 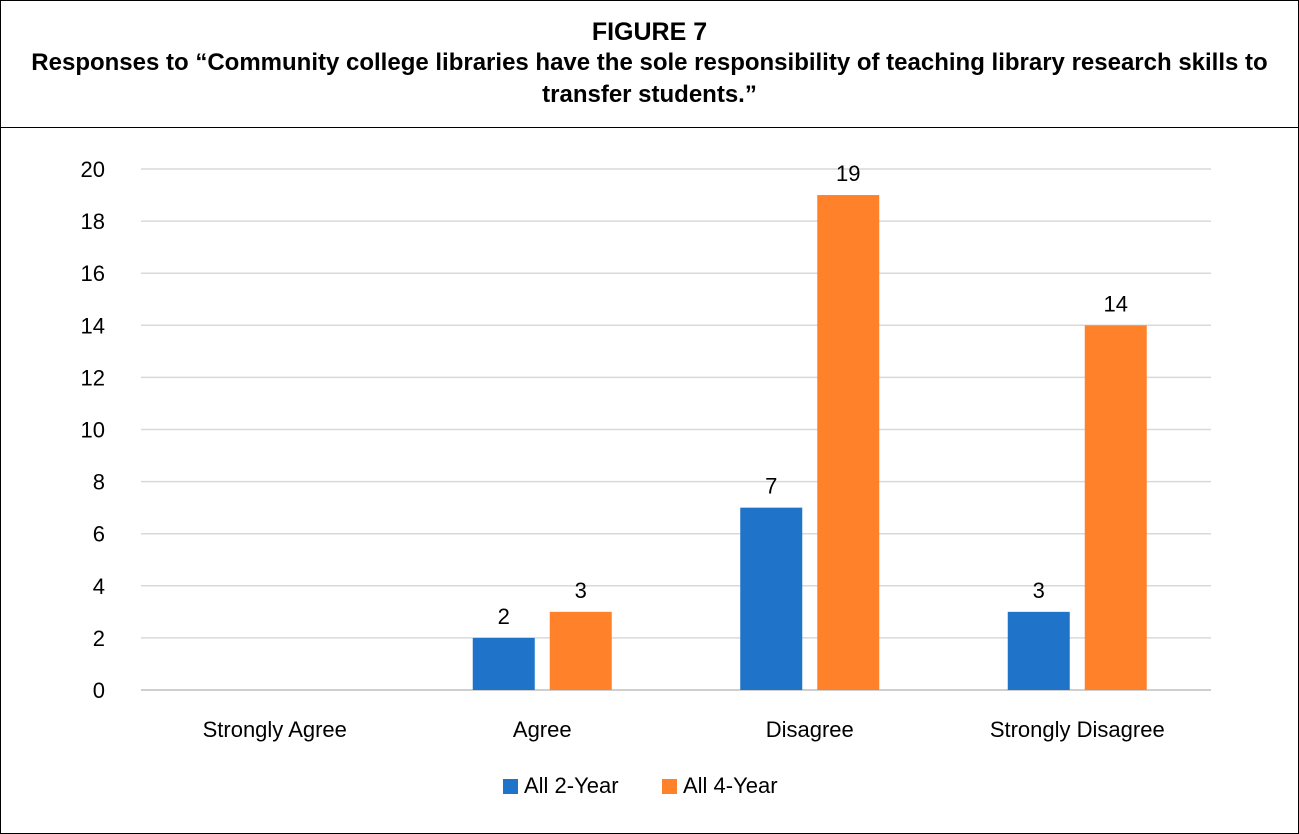 I want to click on y-tick-label: 8, so click(x=99, y=482).